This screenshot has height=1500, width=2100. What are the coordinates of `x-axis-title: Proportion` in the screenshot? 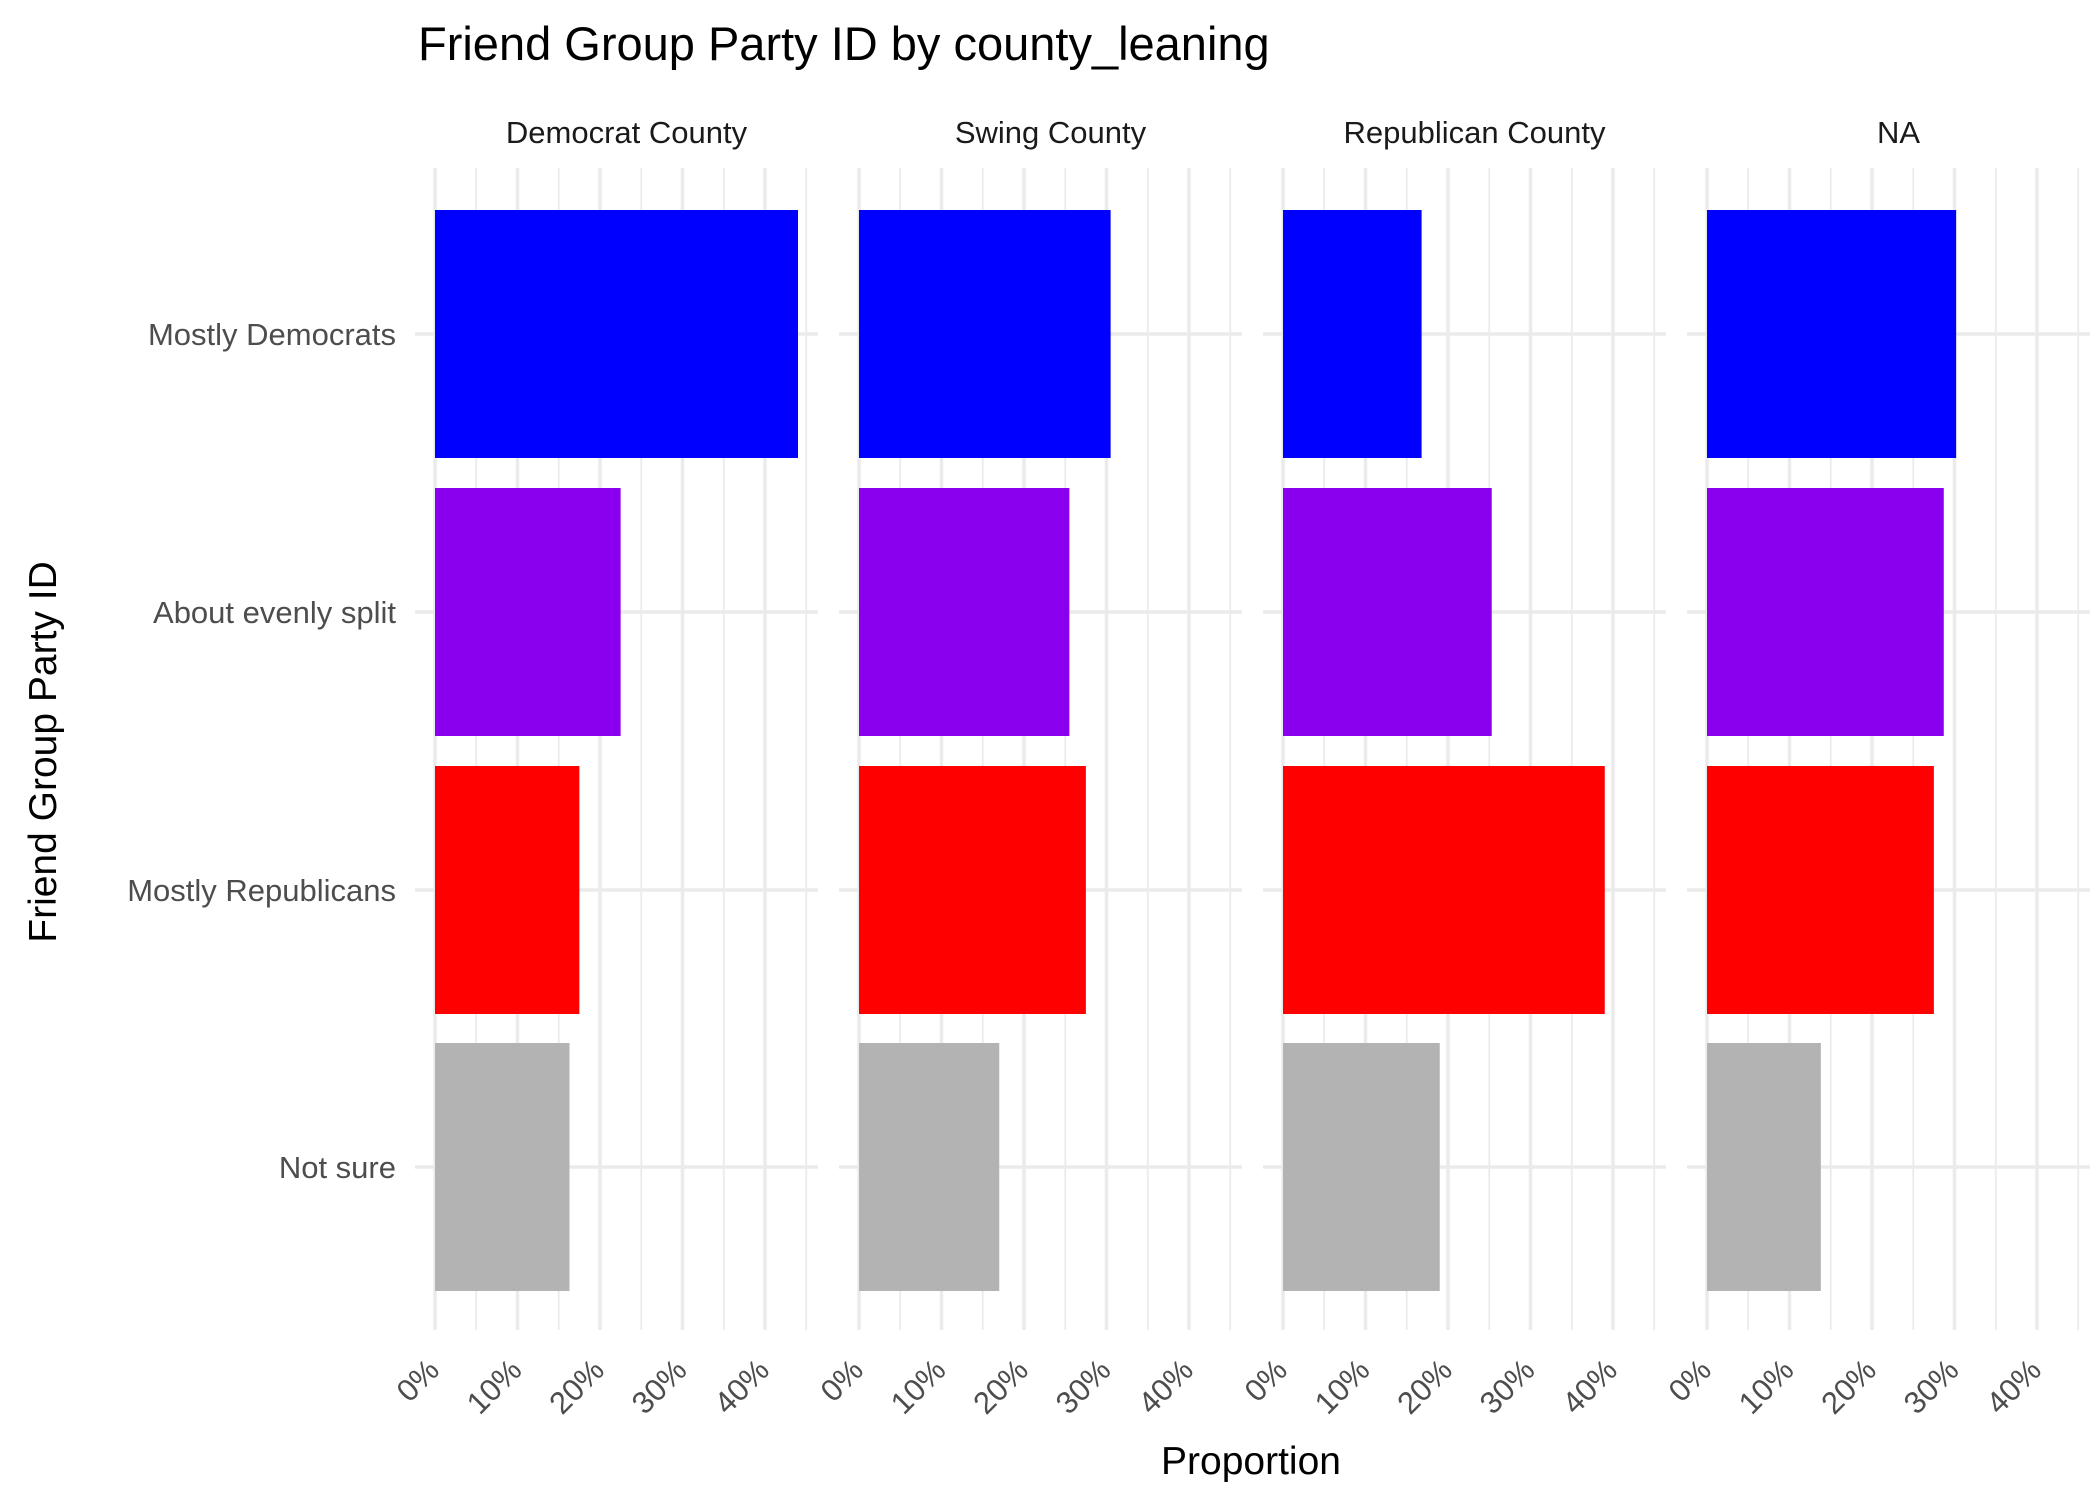 It's located at (1251, 1461).